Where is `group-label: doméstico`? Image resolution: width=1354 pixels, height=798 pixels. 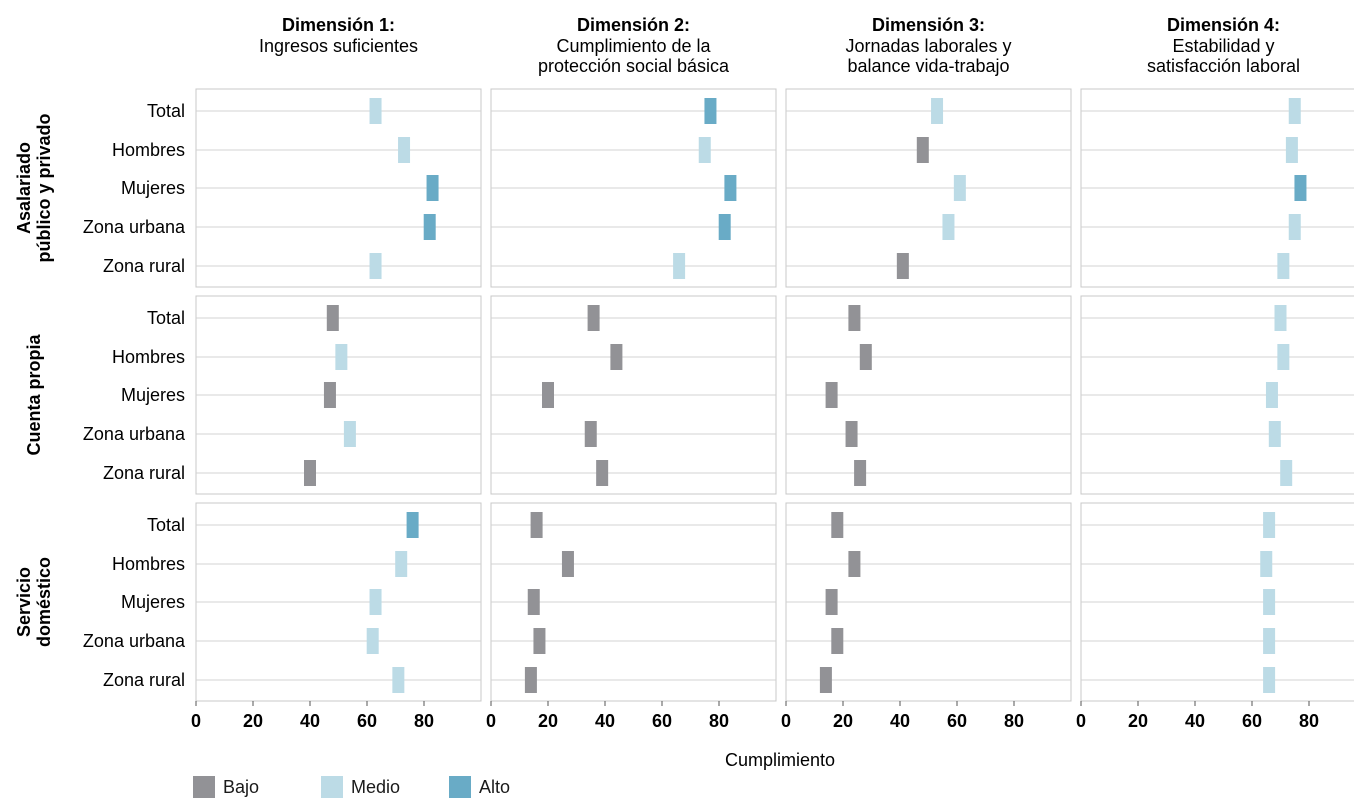
group-label: doméstico is located at coordinates (44, 602).